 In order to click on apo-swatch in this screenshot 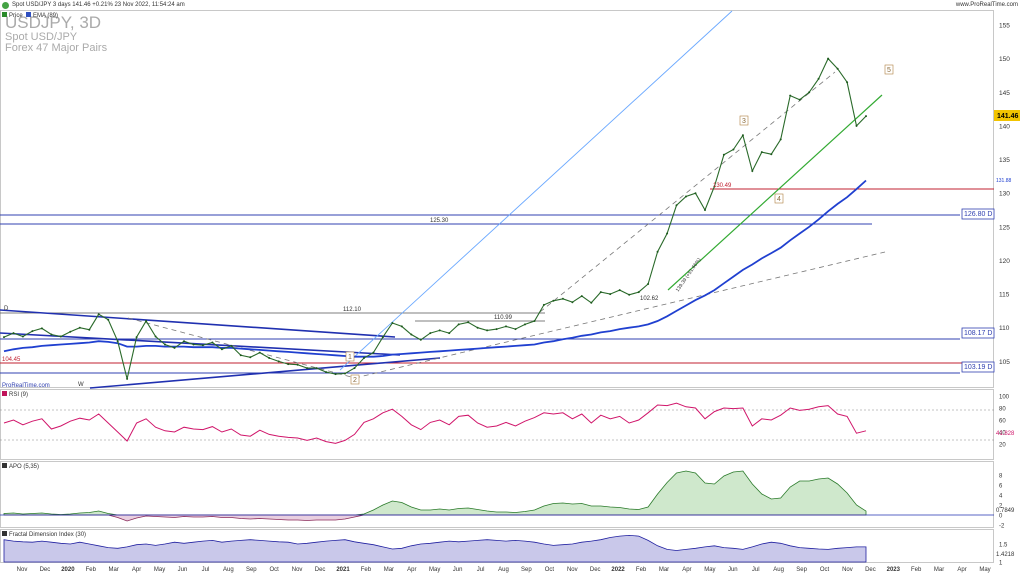, I will do `click(4, 465)`.